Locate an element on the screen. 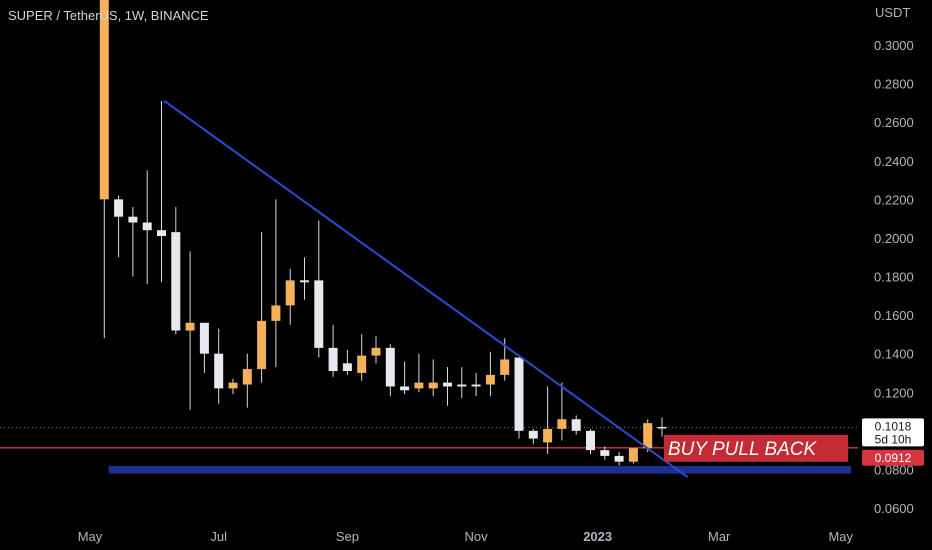  time-axis: May Jul Sep Nov 2023 Mar May is located at coordinates (466, 536).